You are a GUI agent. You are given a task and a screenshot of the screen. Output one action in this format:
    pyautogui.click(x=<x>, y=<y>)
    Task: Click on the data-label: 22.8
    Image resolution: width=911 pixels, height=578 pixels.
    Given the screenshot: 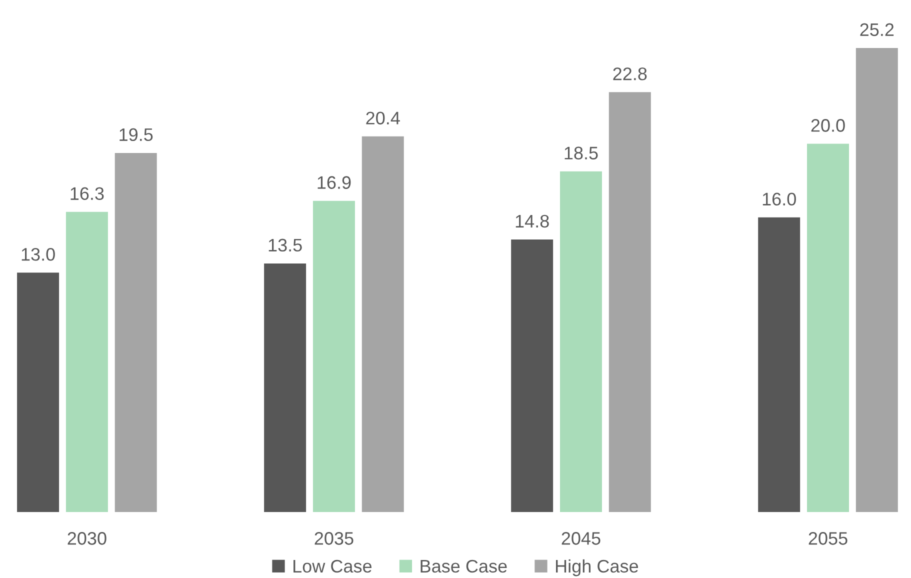 What is the action you would take?
    pyautogui.click(x=630, y=73)
    